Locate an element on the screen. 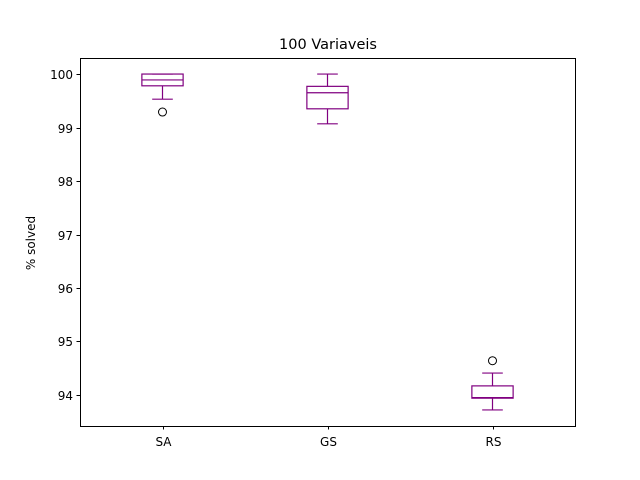 This screenshot has width=640, height=480. y-tick-label: 97 is located at coordinates (65, 236).